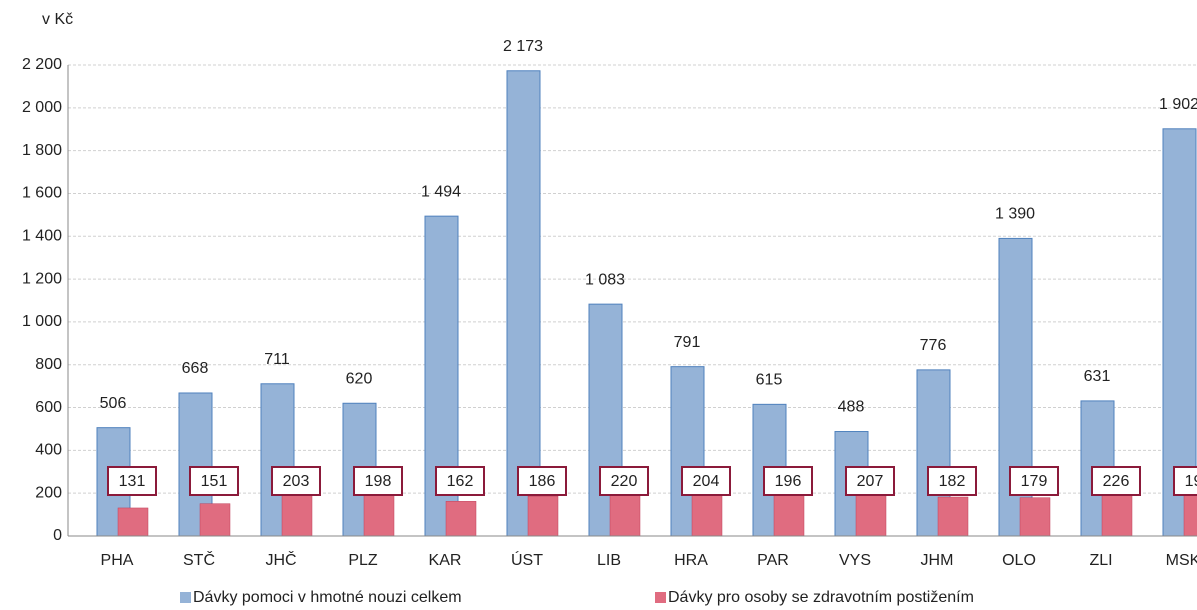 Image resolution: width=1197 pixels, height=610 pixels. I want to click on value-label: 1 083, so click(605, 279).